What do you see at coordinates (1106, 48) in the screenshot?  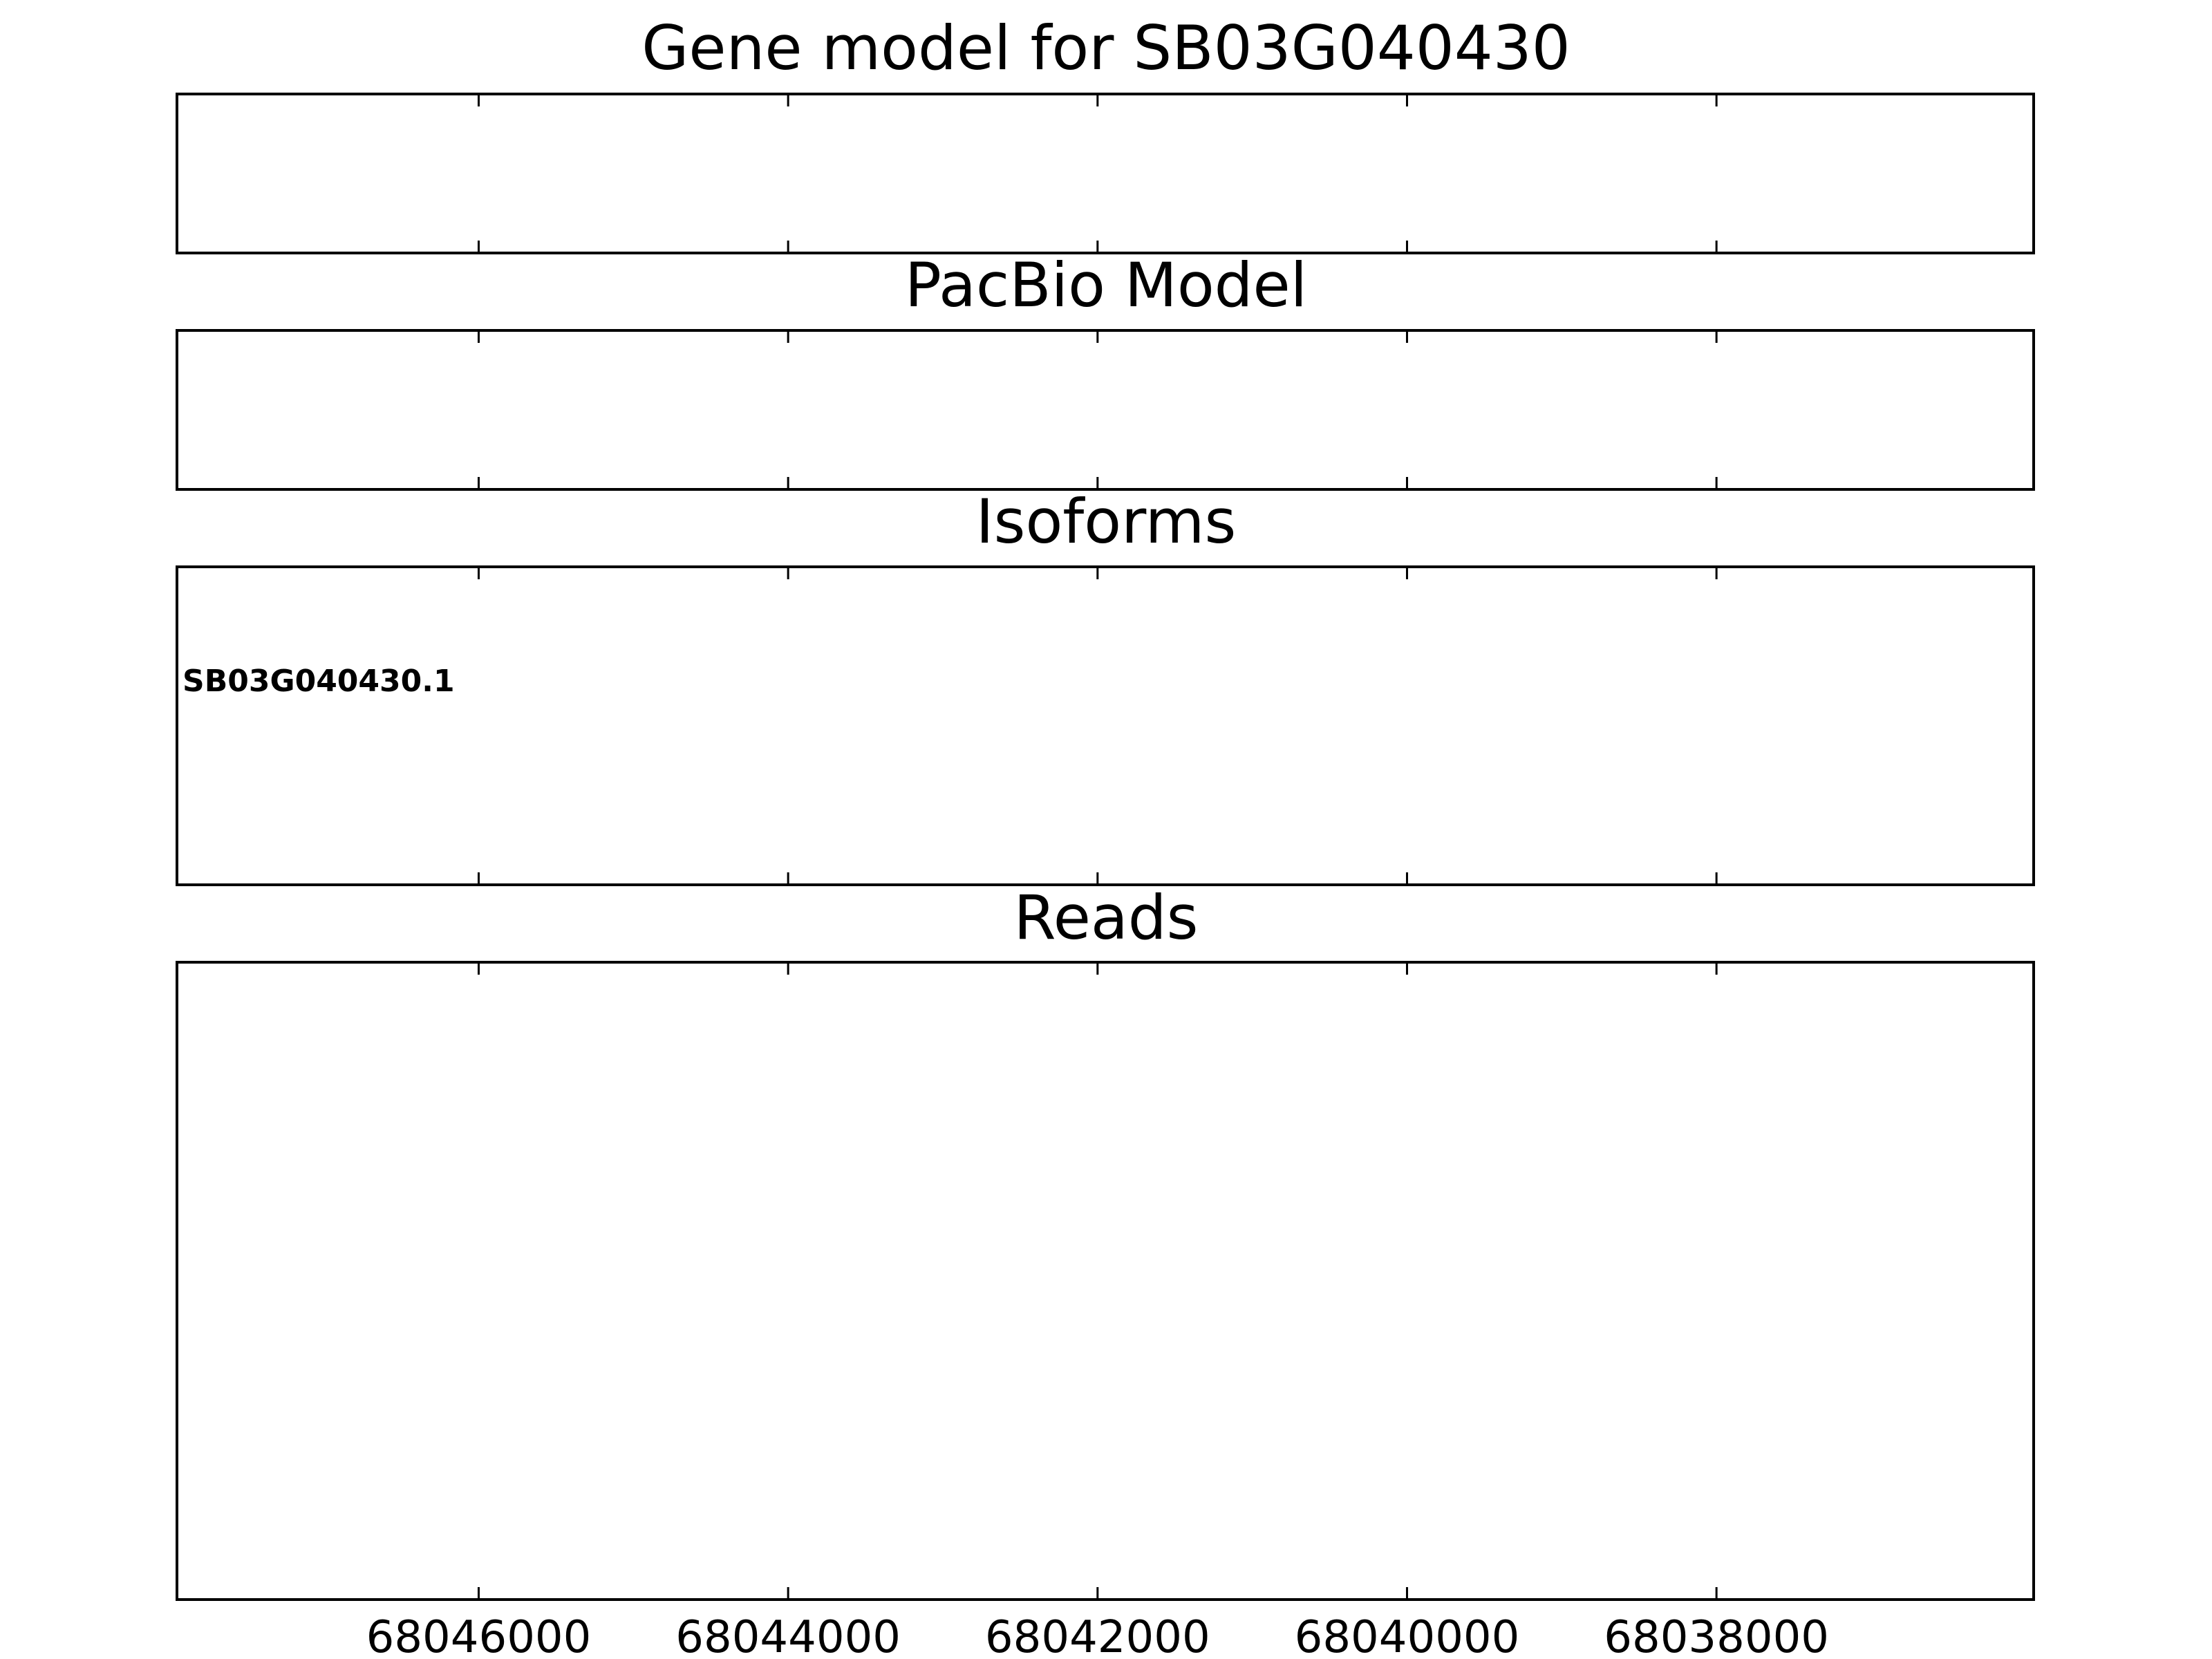 I see `gene-model-title: Gene model for SB03G040430` at bounding box center [1106, 48].